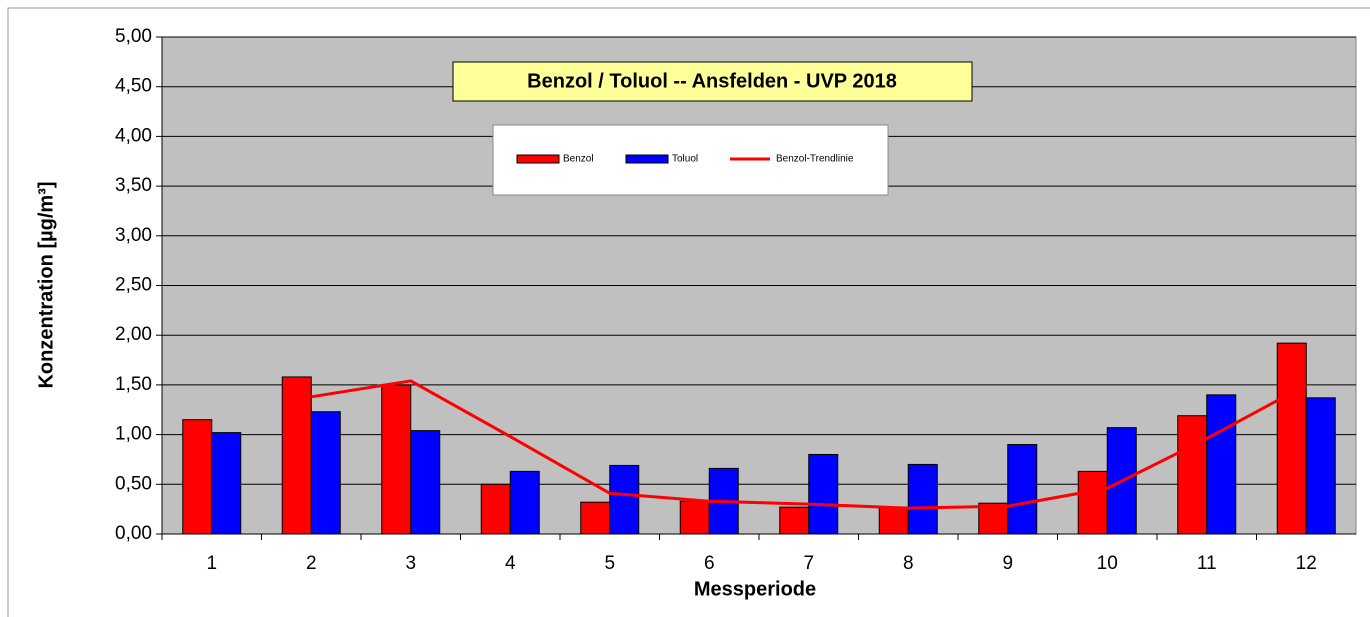 This screenshot has width=1370, height=617. Describe the element at coordinates (1207, 563) in the screenshot. I see `x-tick-label: 11` at that location.